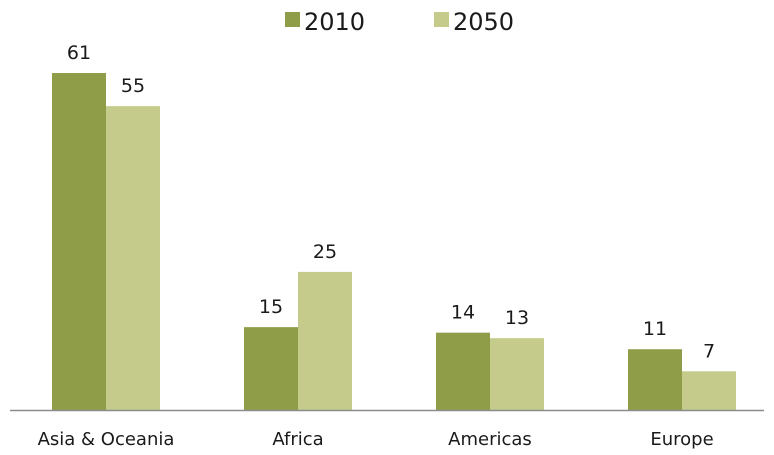  What do you see at coordinates (297, 439) in the screenshot?
I see `category-label-africa: Africa` at bounding box center [297, 439].